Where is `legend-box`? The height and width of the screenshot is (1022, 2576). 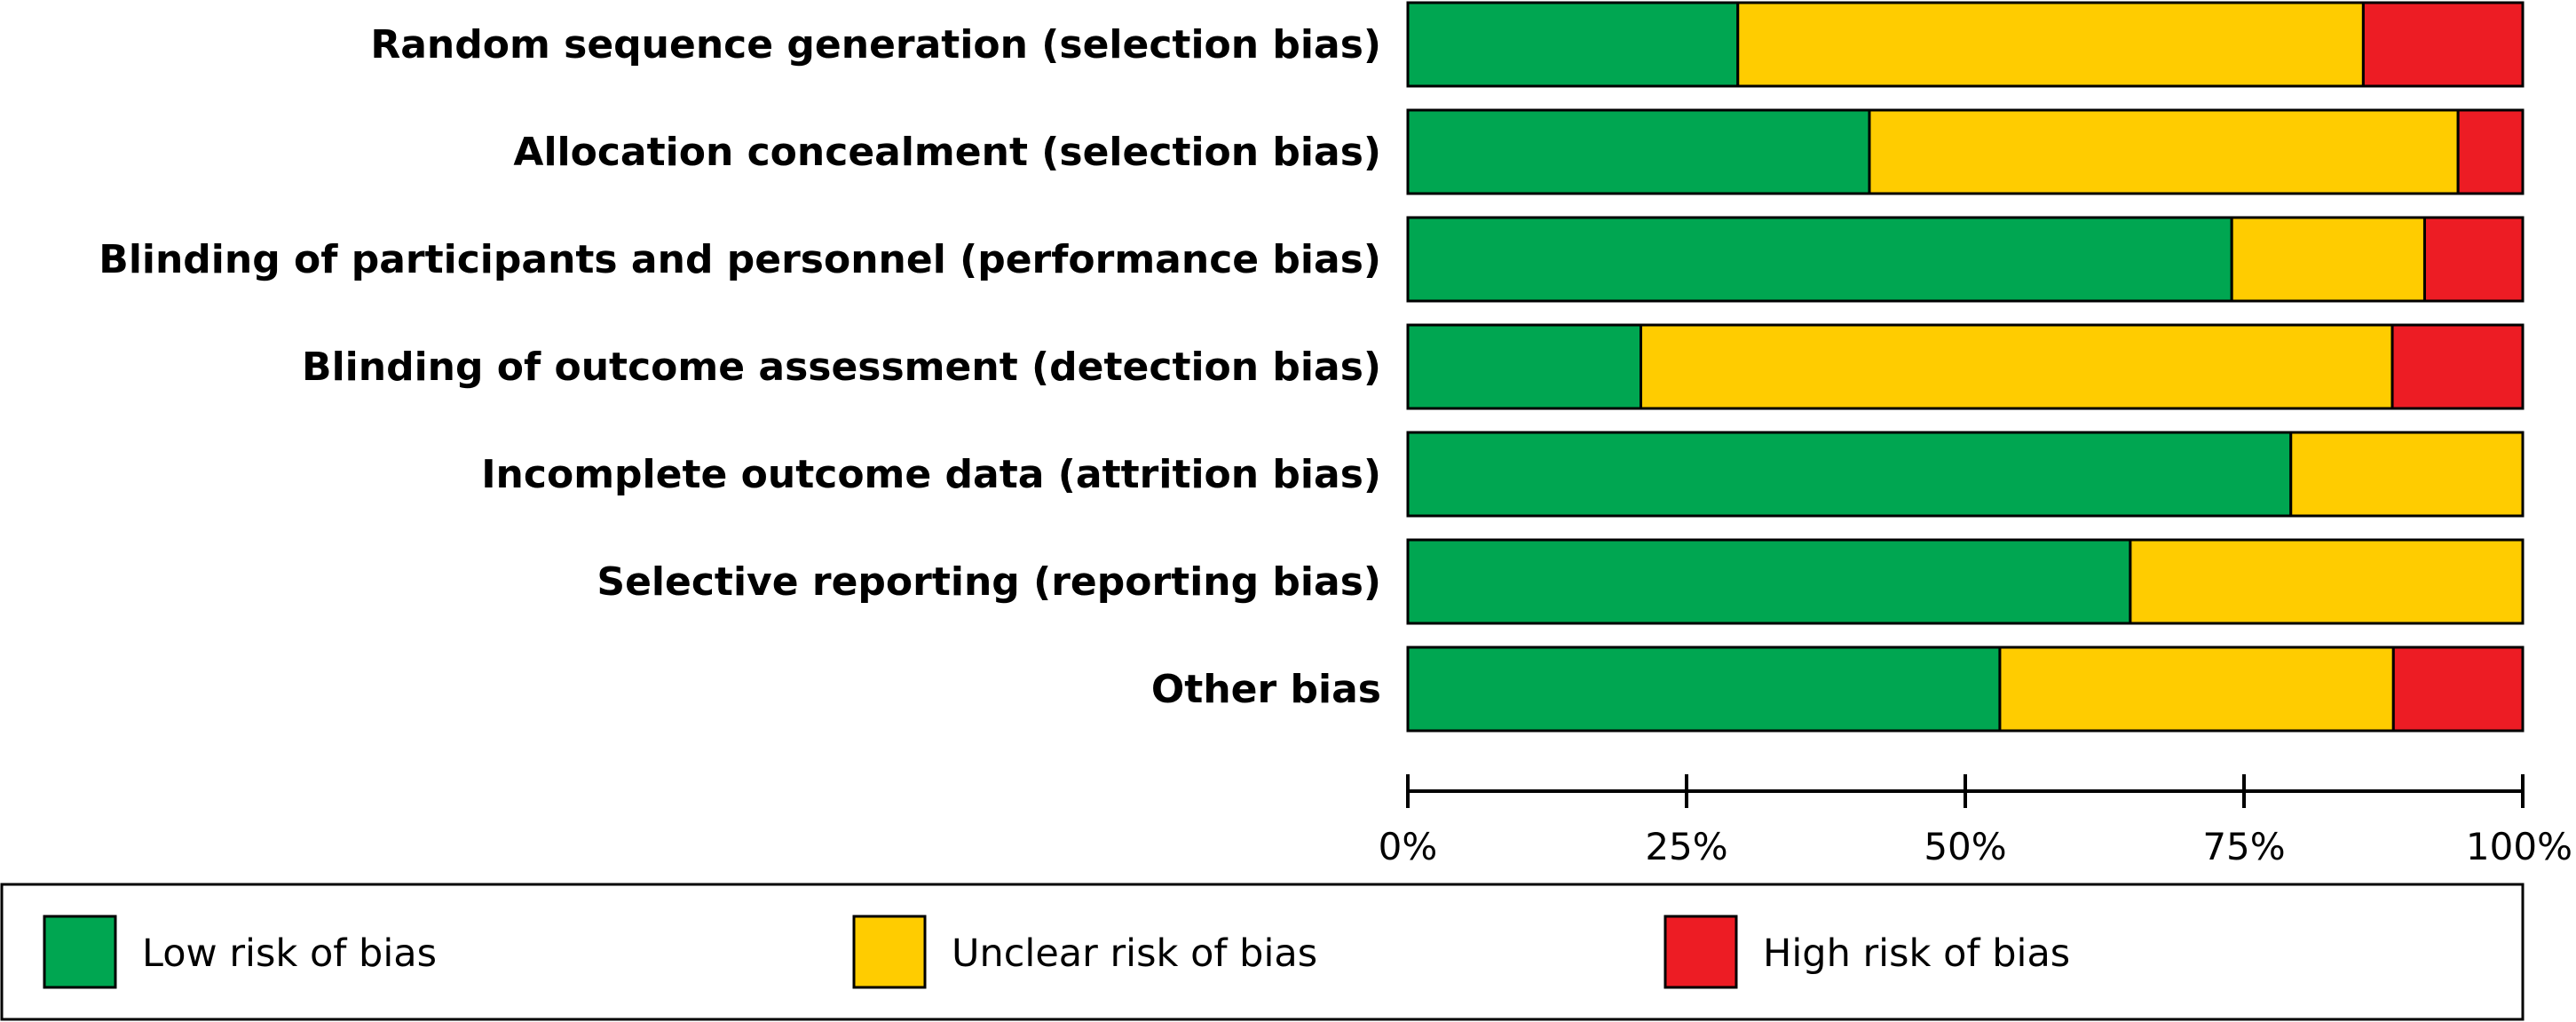 legend-box is located at coordinates (1262, 952).